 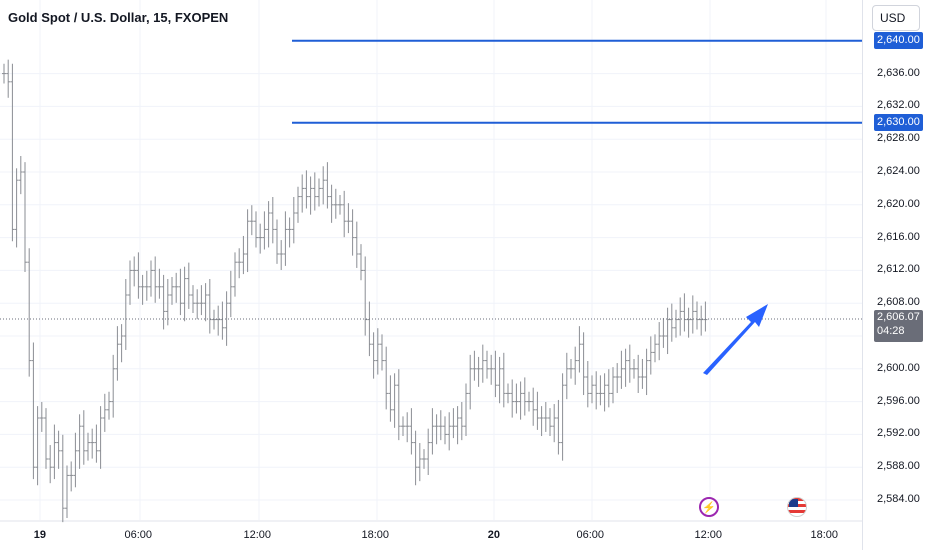 What do you see at coordinates (709, 507) in the screenshot?
I see `lightning-event-icon: ⚡` at bounding box center [709, 507].